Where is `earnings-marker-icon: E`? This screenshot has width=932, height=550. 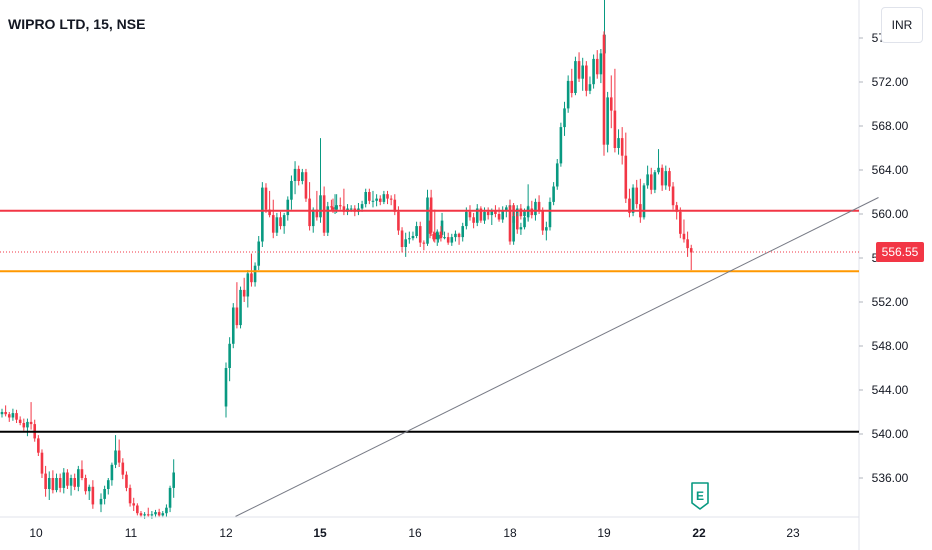
earnings-marker-icon: E is located at coordinates (700, 496).